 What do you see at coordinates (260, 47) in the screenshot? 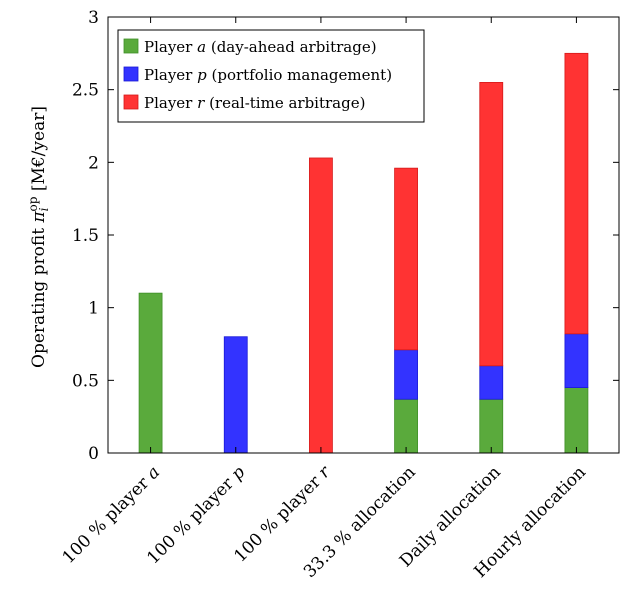
I see `legend-label: Player a (day-ahead arbitrage)` at bounding box center [260, 47].